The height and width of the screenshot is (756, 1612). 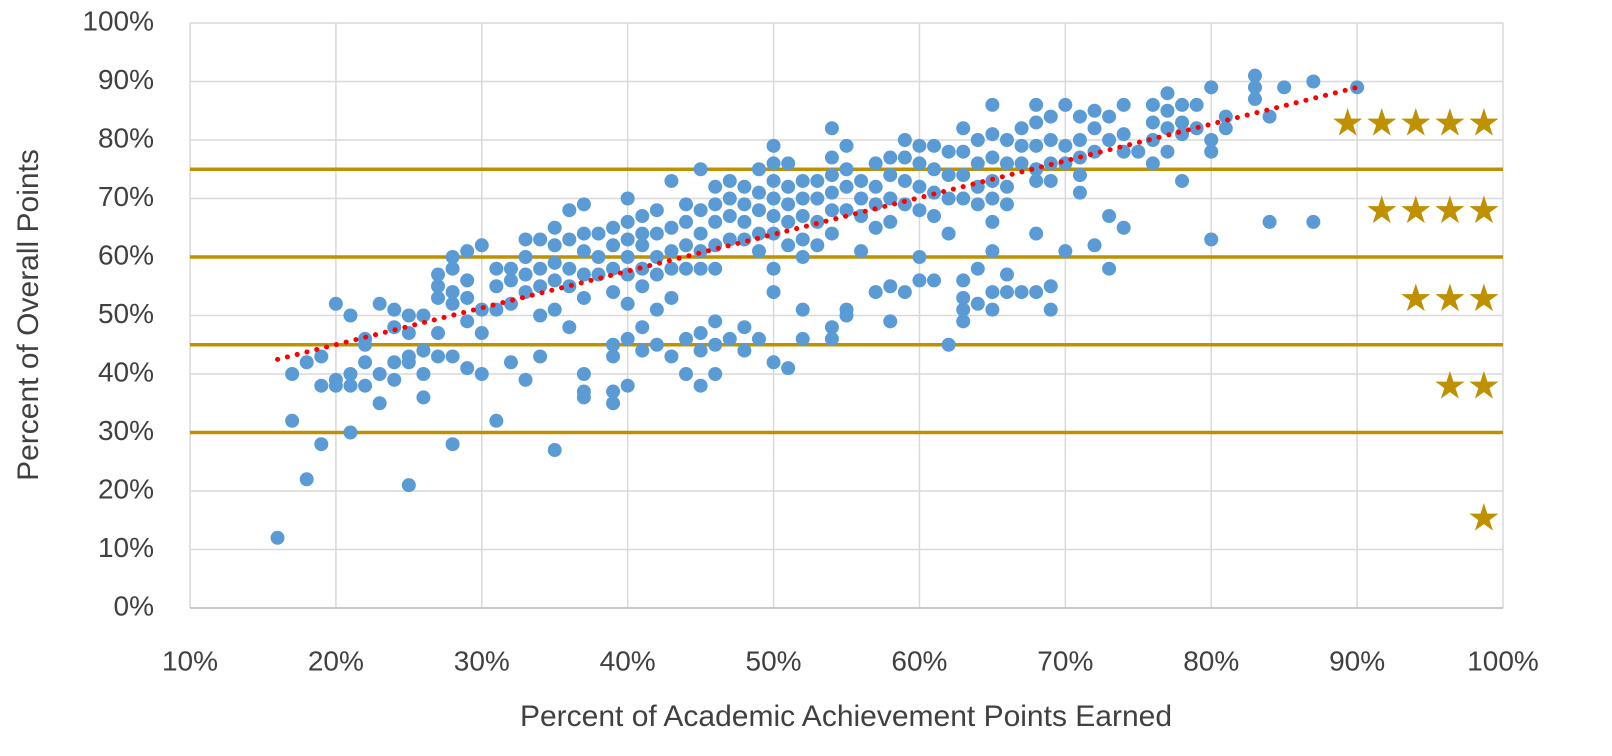 What do you see at coordinates (1065, 660) in the screenshot?
I see `x-tick-label: 70%` at bounding box center [1065, 660].